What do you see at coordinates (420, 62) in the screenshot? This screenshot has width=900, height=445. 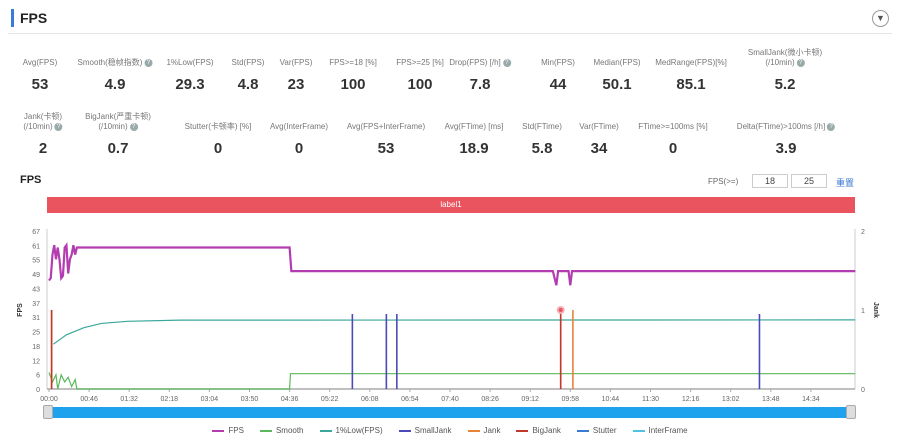 I see `metric-label: FPS>=25 [%]` at bounding box center [420, 62].